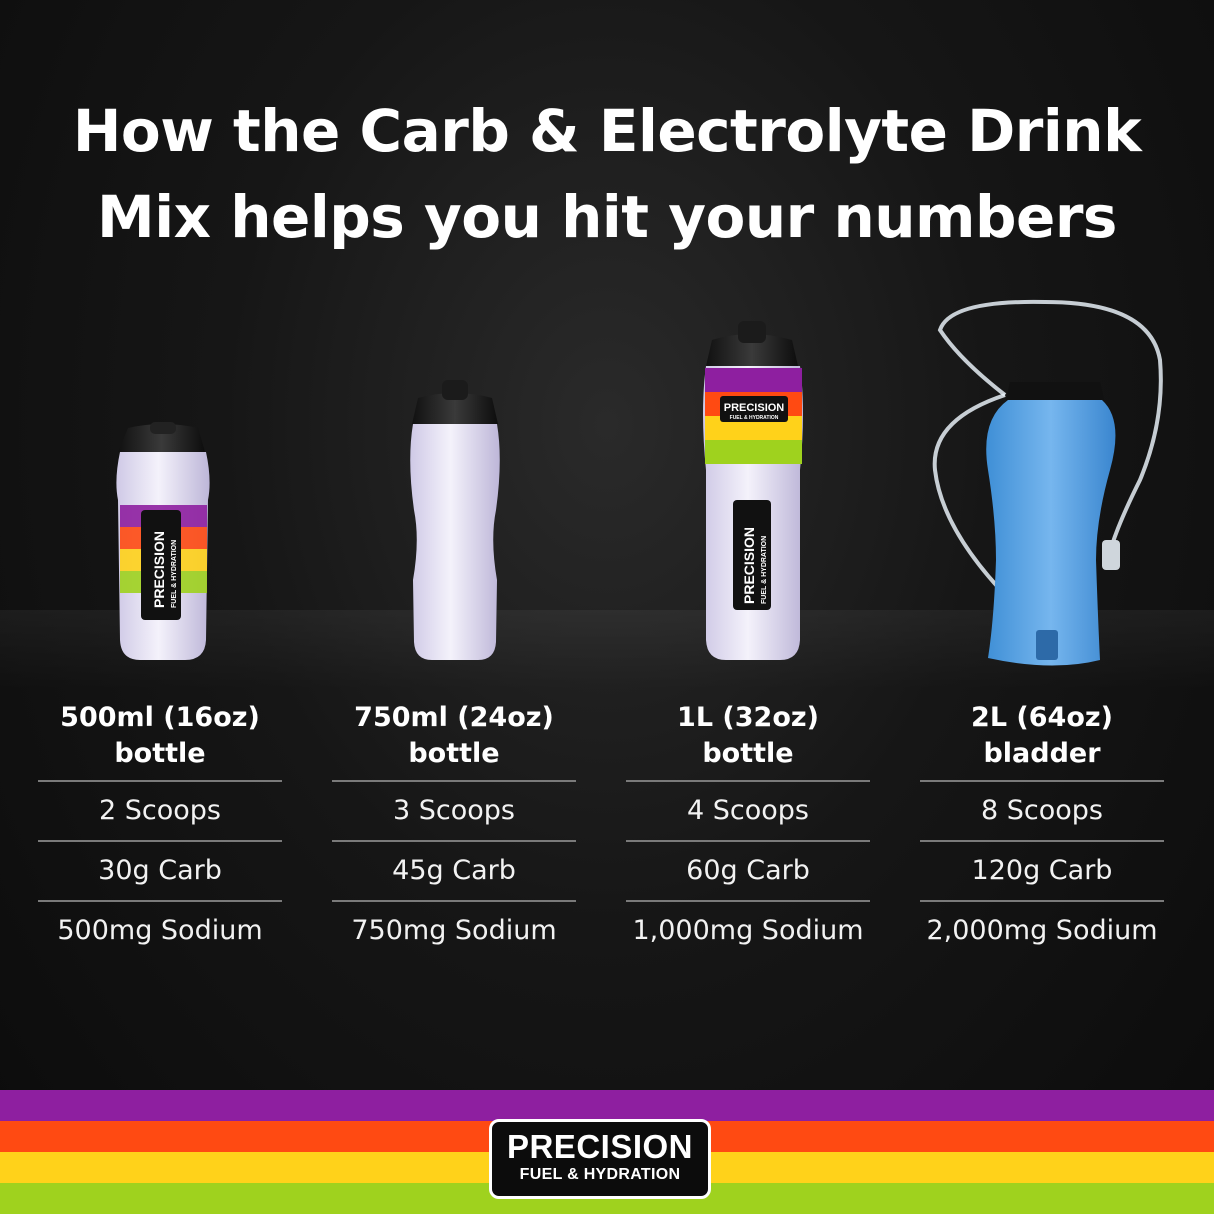 The height and width of the screenshot is (1214, 1214). What do you see at coordinates (754, 418) in the screenshot?
I see `bottle-3-top-sublabel: FUEL & HYDRATION` at bounding box center [754, 418].